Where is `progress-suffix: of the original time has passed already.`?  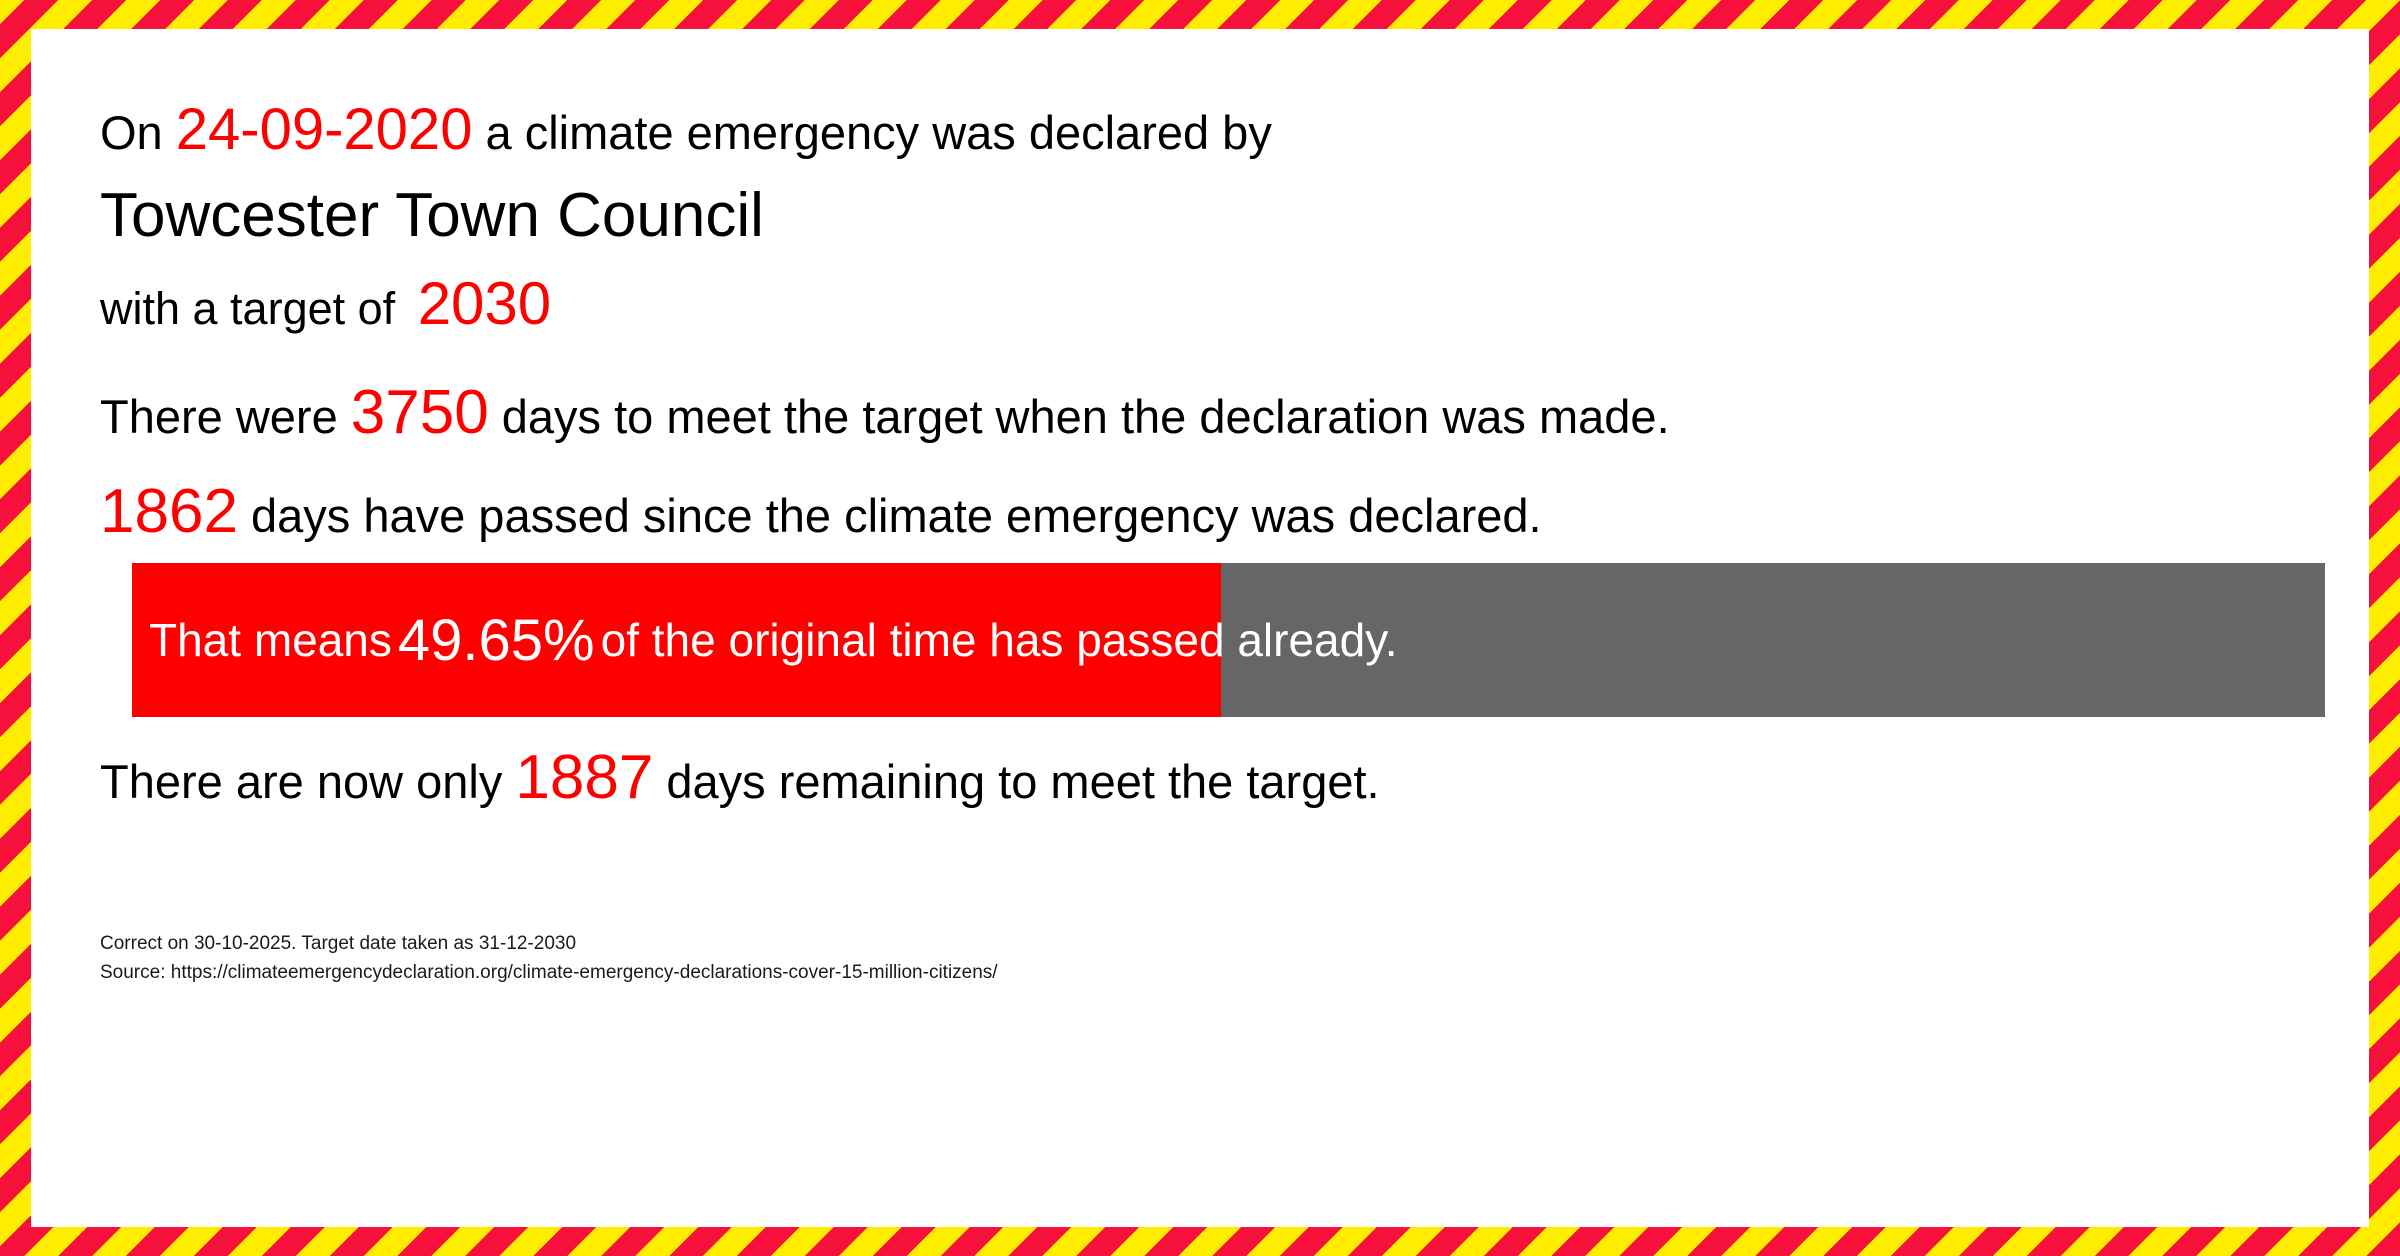 progress-suffix: of the original time has passed already. is located at coordinates (999, 640).